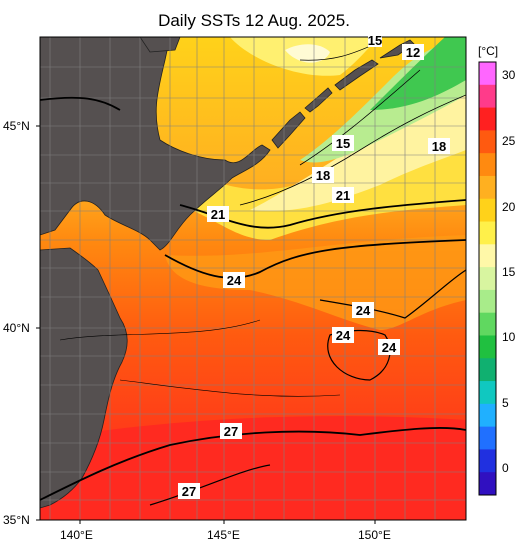 The height and width of the screenshot is (545, 528). Describe the element at coordinates (16, 328) in the screenshot. I see `lat-label-40: 40°N` at that location.